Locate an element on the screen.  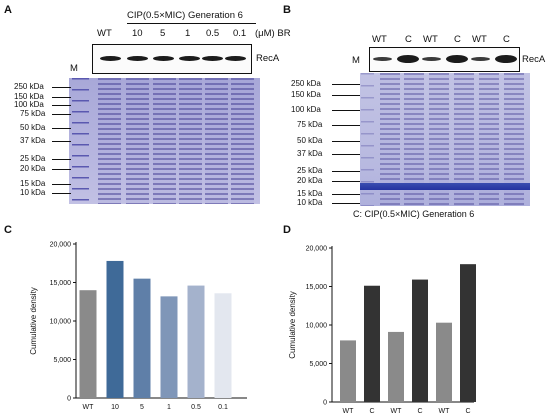
panel-b-marker-250: 250 kDa is located at coordinates (306, 83).